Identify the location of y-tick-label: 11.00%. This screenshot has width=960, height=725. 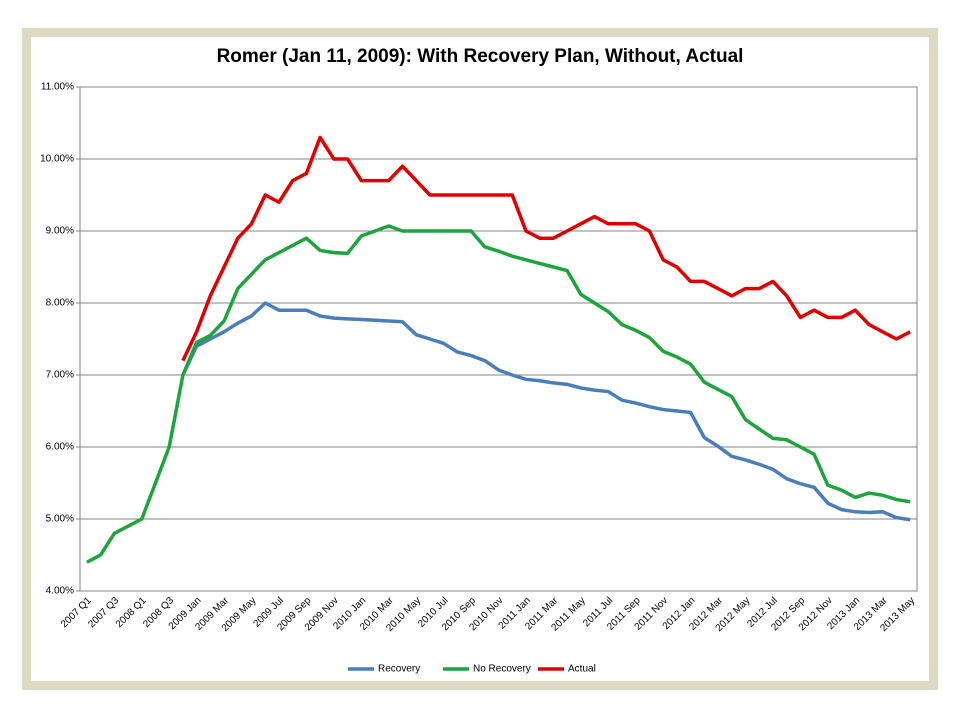
(57, 87).